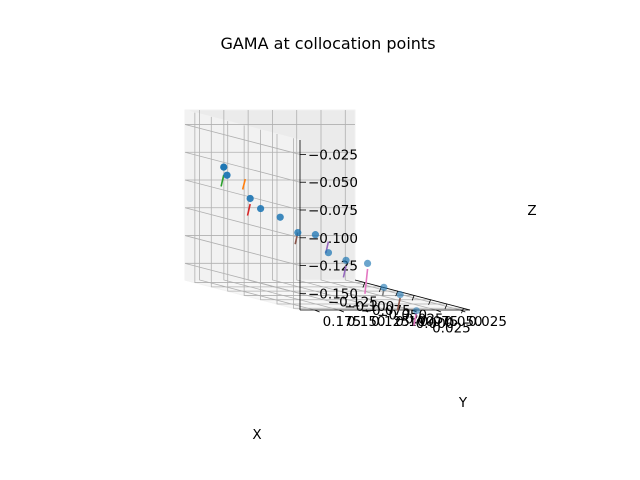 The height and width of the screenshot is (480, 640). Describe the element at coordinates (342, 322) in the screenshot. I see `y-tick-label: 0.175` at that location.